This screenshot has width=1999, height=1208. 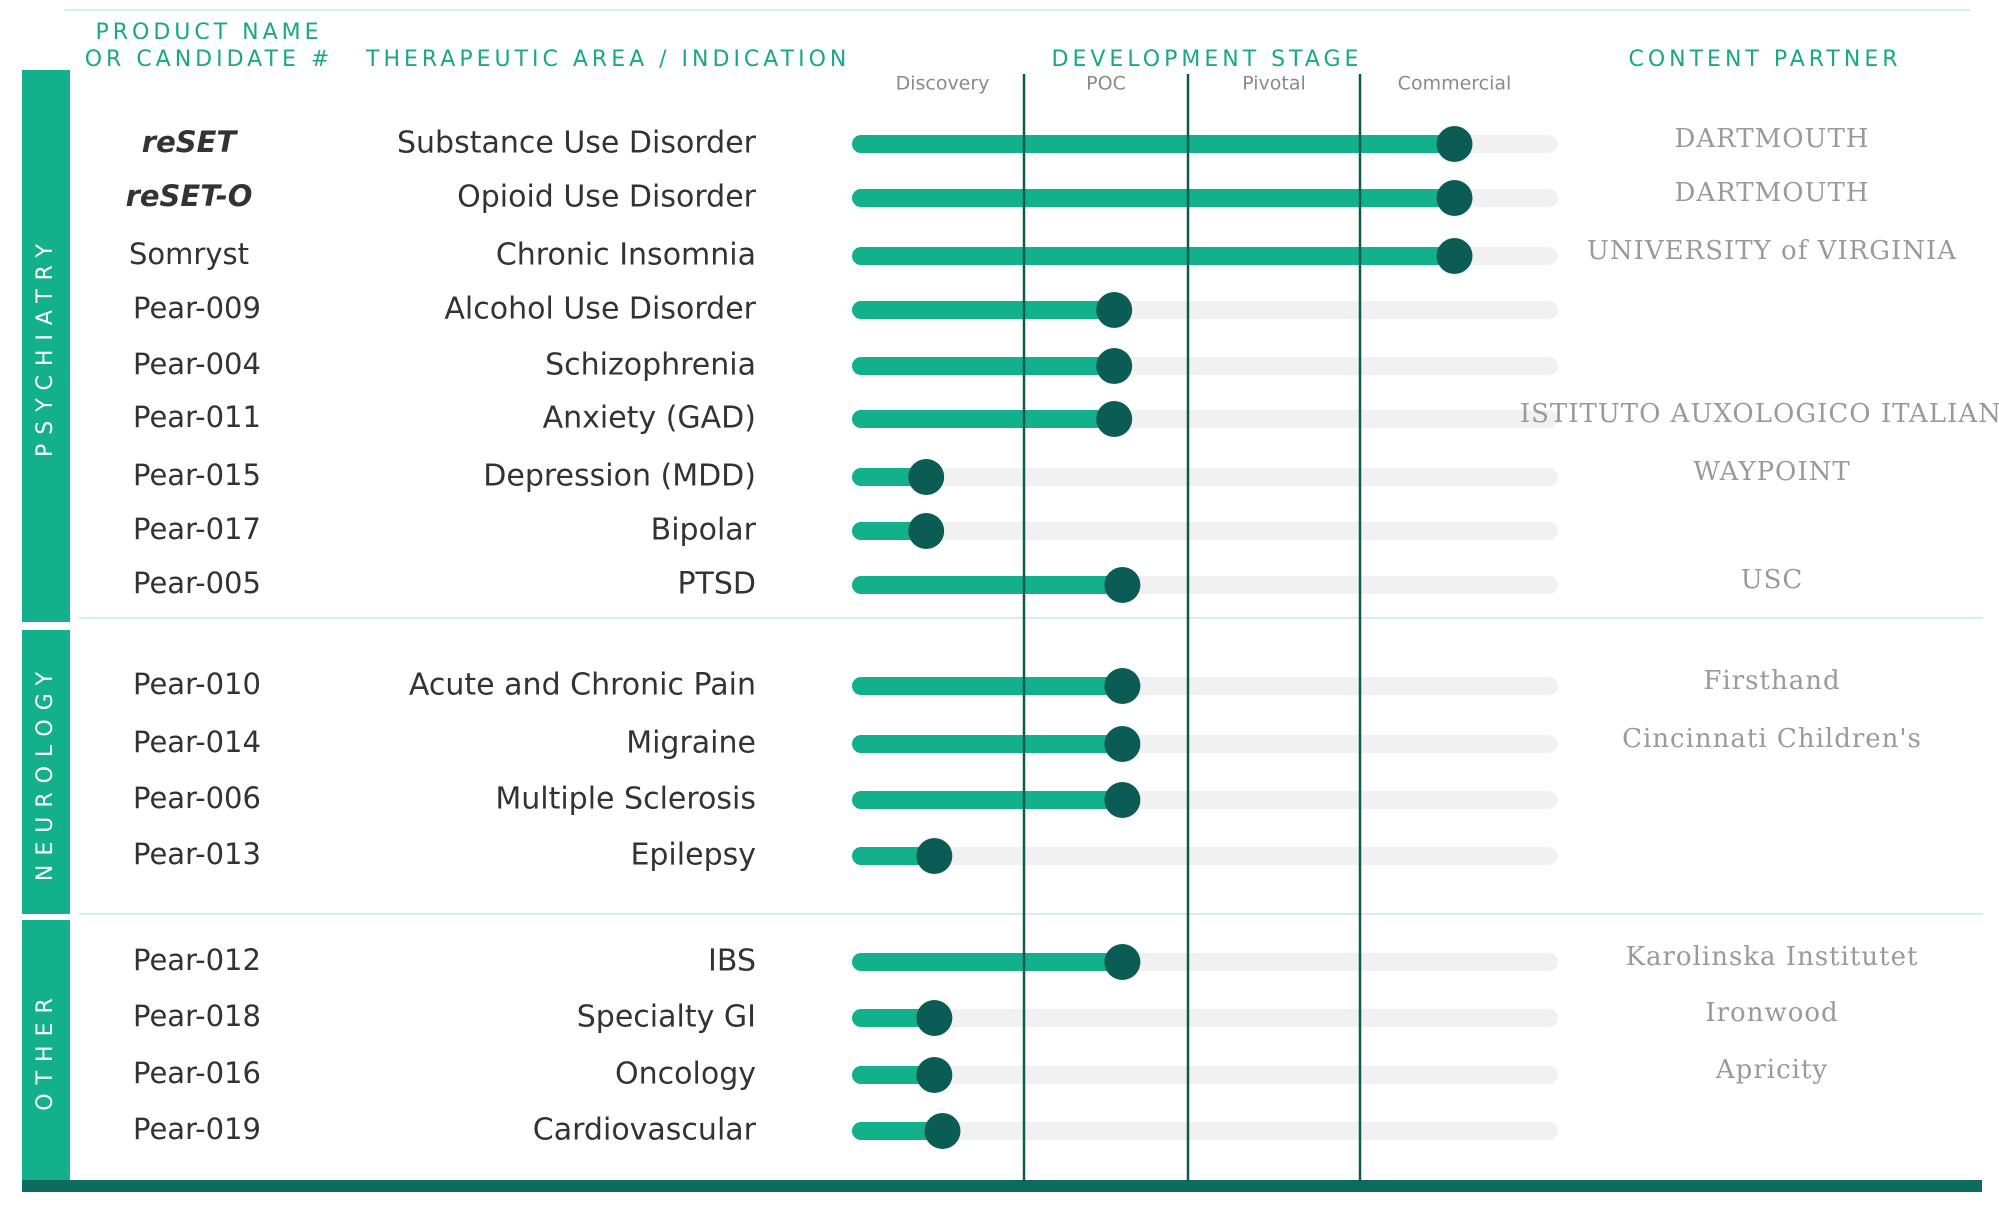 I want to click on group-label: NEUROLOGY, so click(x=45, y=772).